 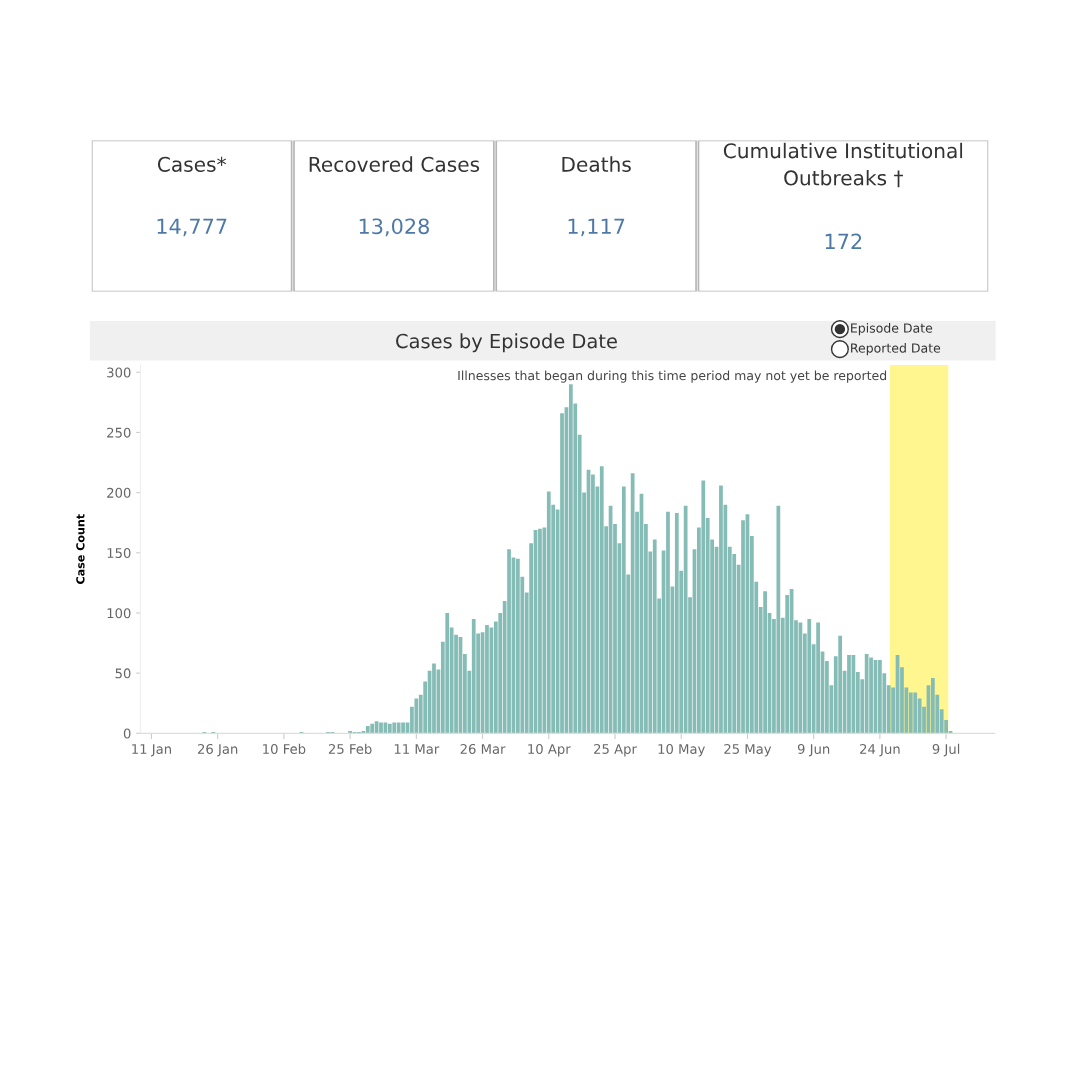 I want to click on category-label: Recovered Cases, so click(x=394, y=164).